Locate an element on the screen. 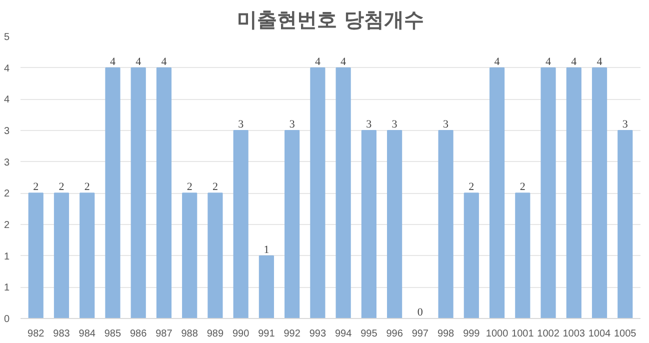 The image size is (649, 343). x-tick-label: 992 is located at coordinates (292, 334).